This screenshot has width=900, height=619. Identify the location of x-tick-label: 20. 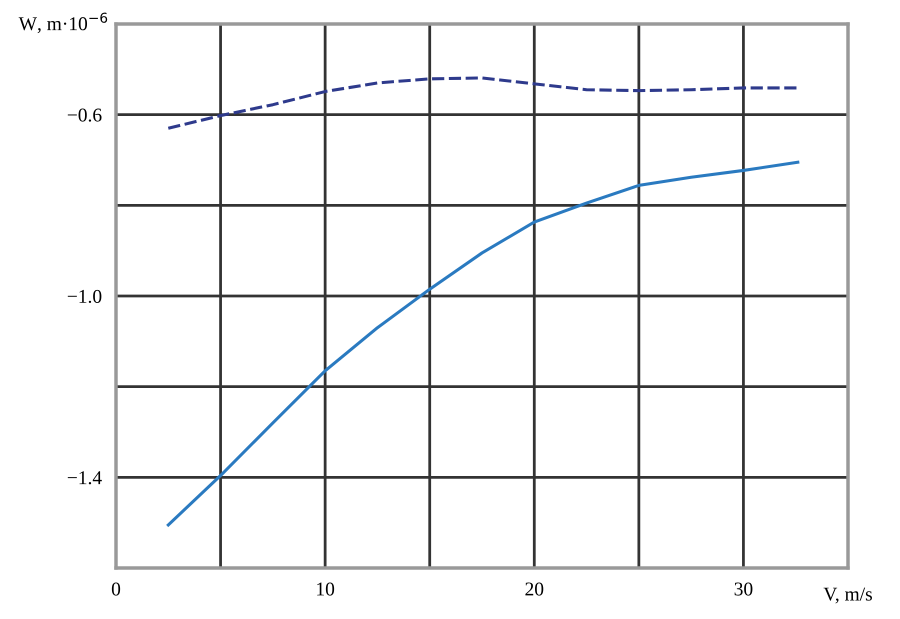
(534, 589).